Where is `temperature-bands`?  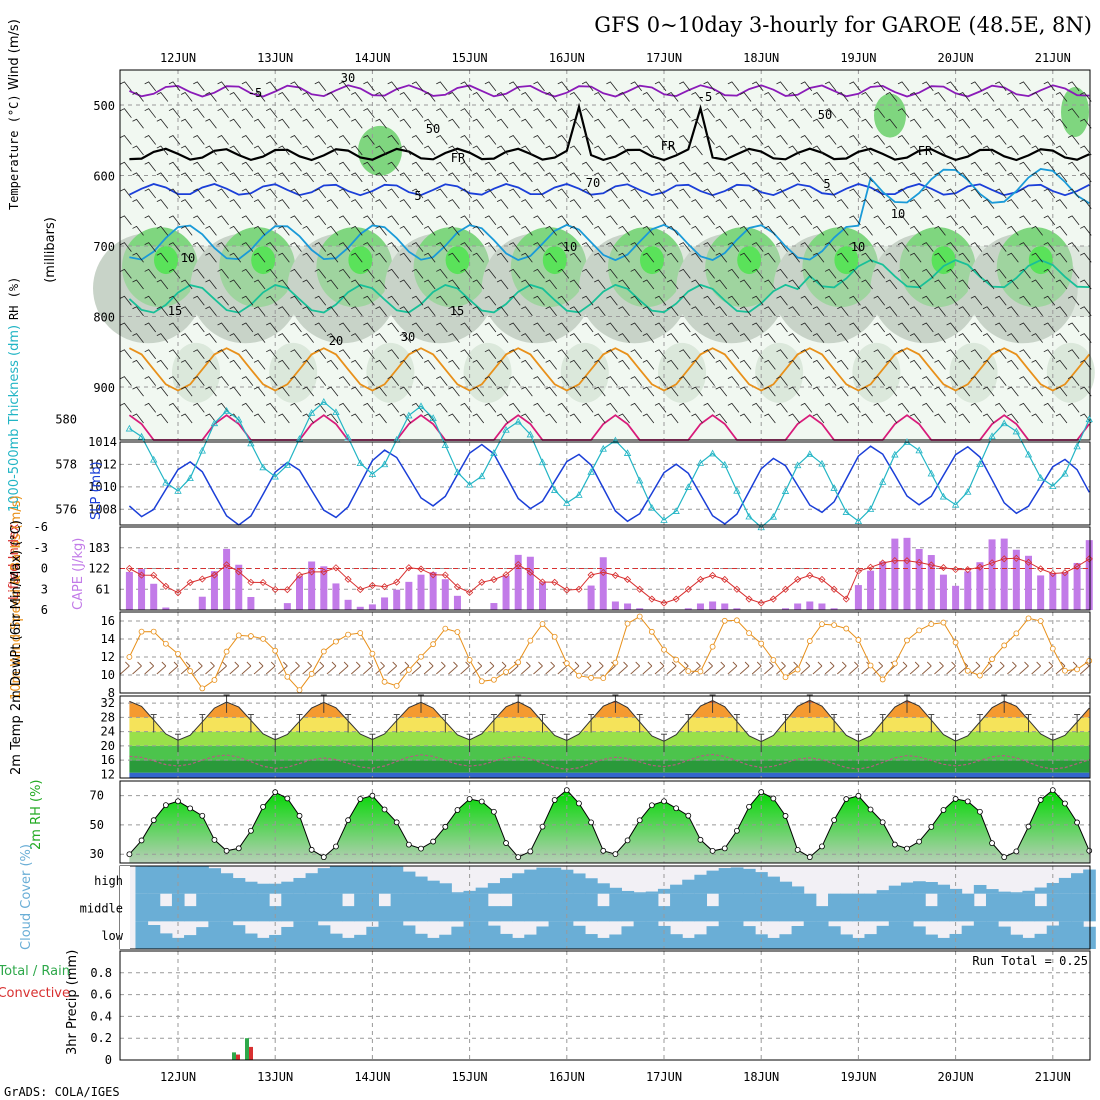 temperature-bands is located at coordinates (609, 739).